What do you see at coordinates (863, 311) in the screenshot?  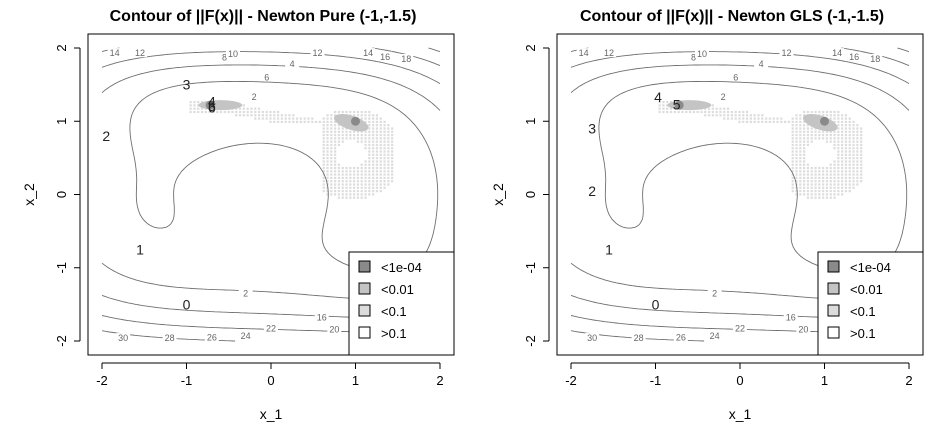 I see `legend-label: <0.1` at bounding box center [863, 311].